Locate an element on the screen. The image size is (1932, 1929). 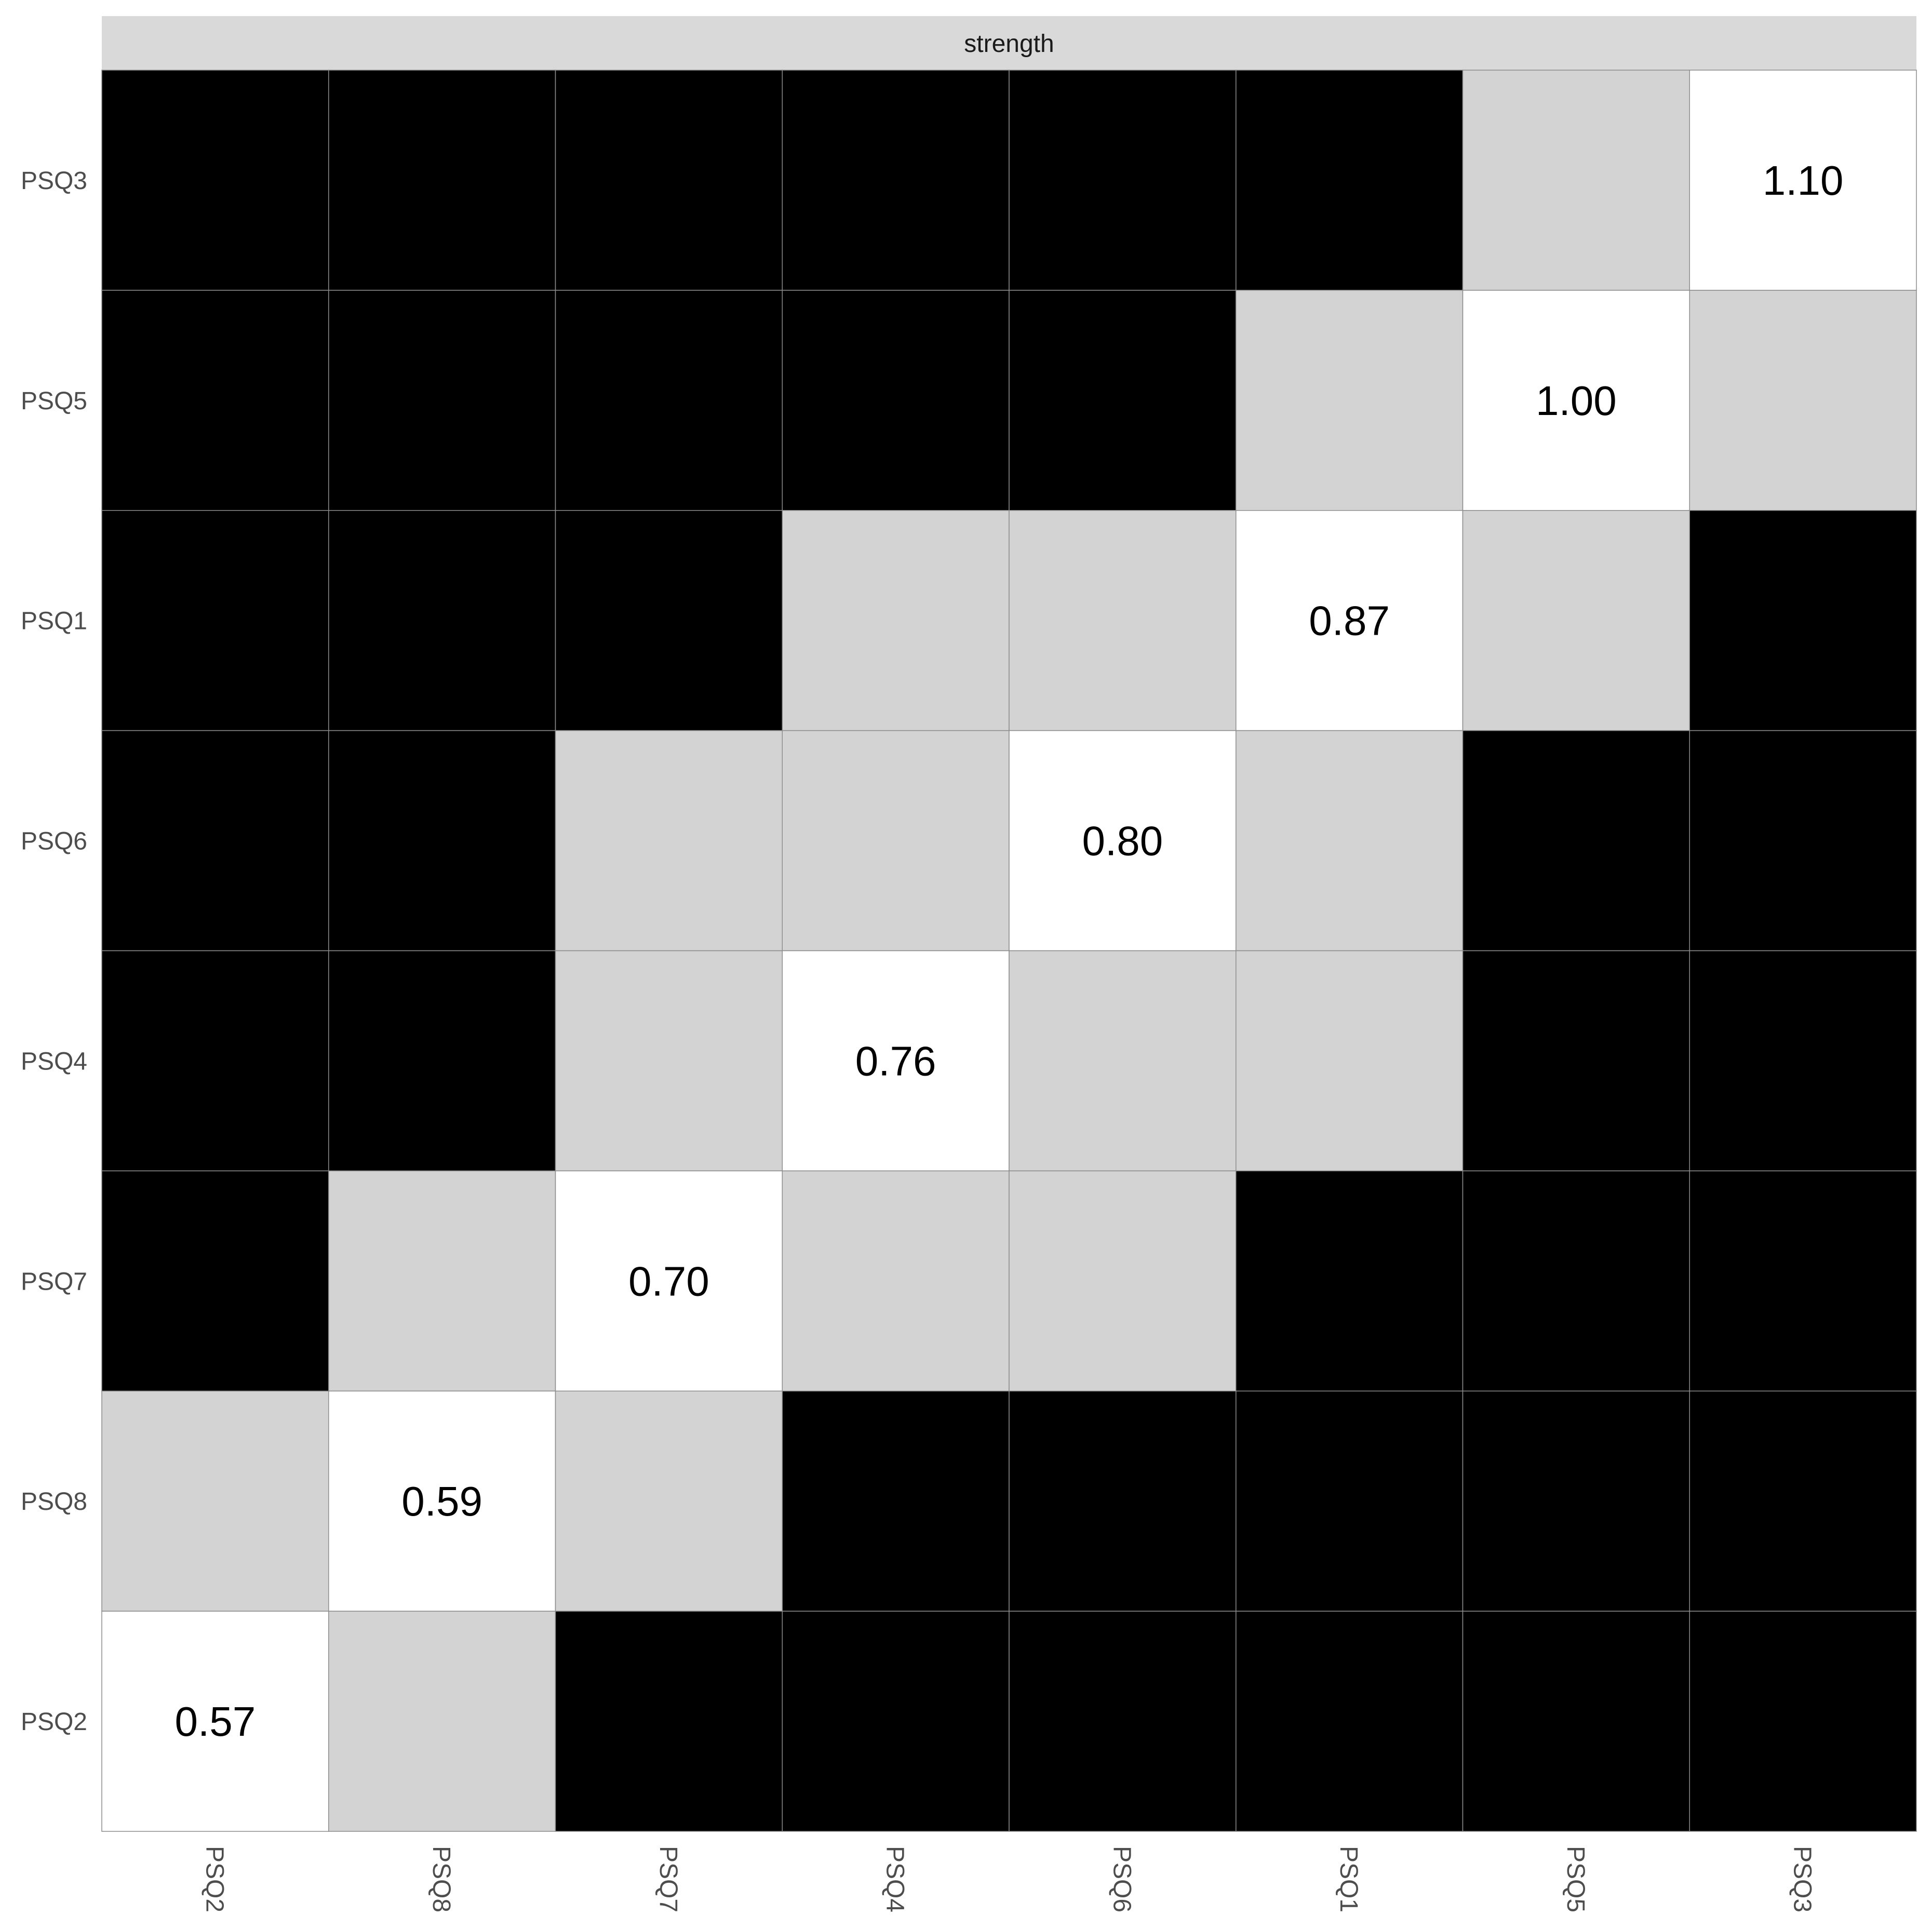
heatmap-cell-psq7-psq5 is located at coordinates (1576, 1280).